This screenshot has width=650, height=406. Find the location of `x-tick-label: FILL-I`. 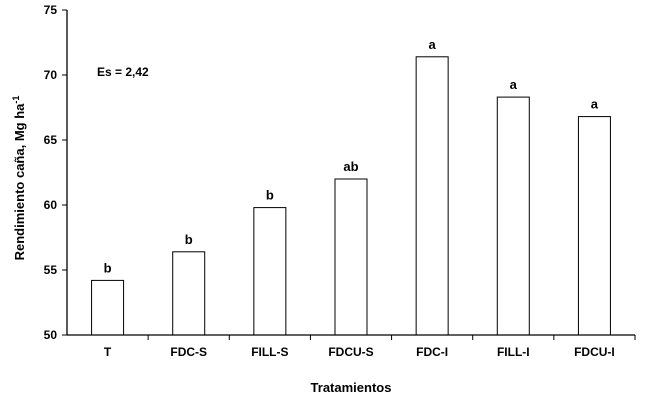

x-tick-label: FILL-I is located at coordinates (513, 352).